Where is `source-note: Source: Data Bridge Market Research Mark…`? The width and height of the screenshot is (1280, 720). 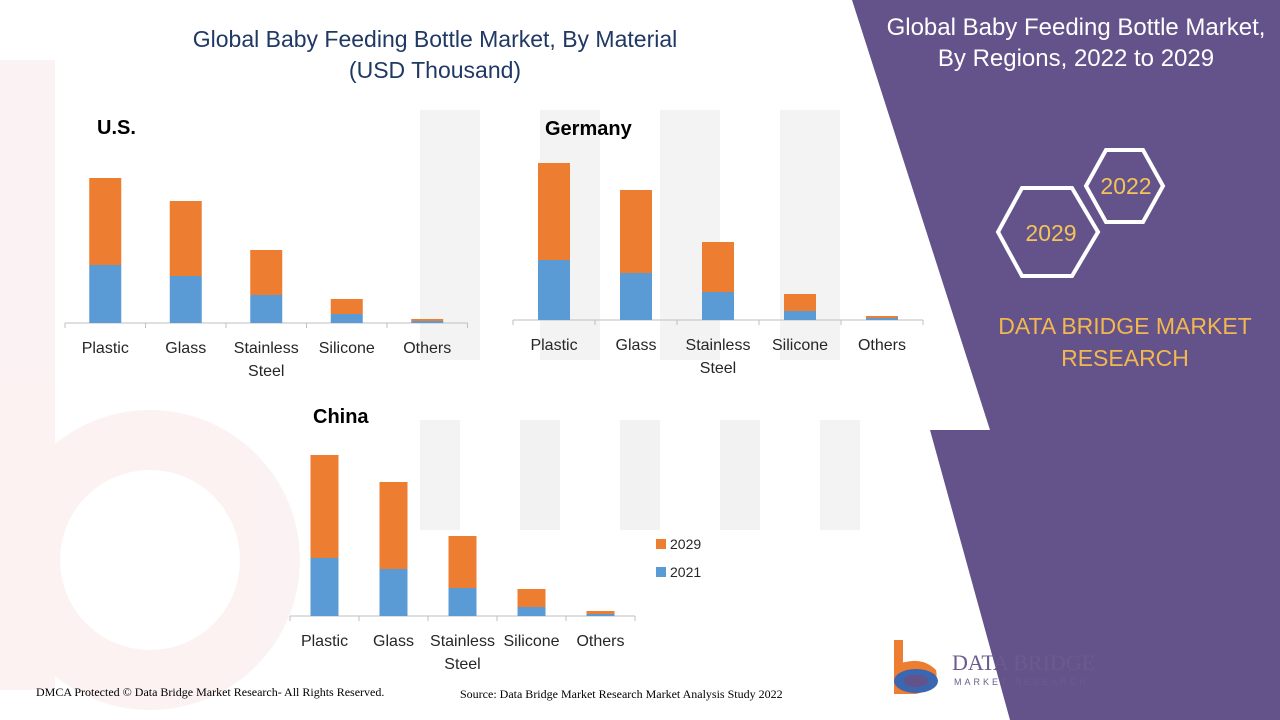 source-note: Source: Data Bridge Market Research Mark… is located at coordinates (621, 694).